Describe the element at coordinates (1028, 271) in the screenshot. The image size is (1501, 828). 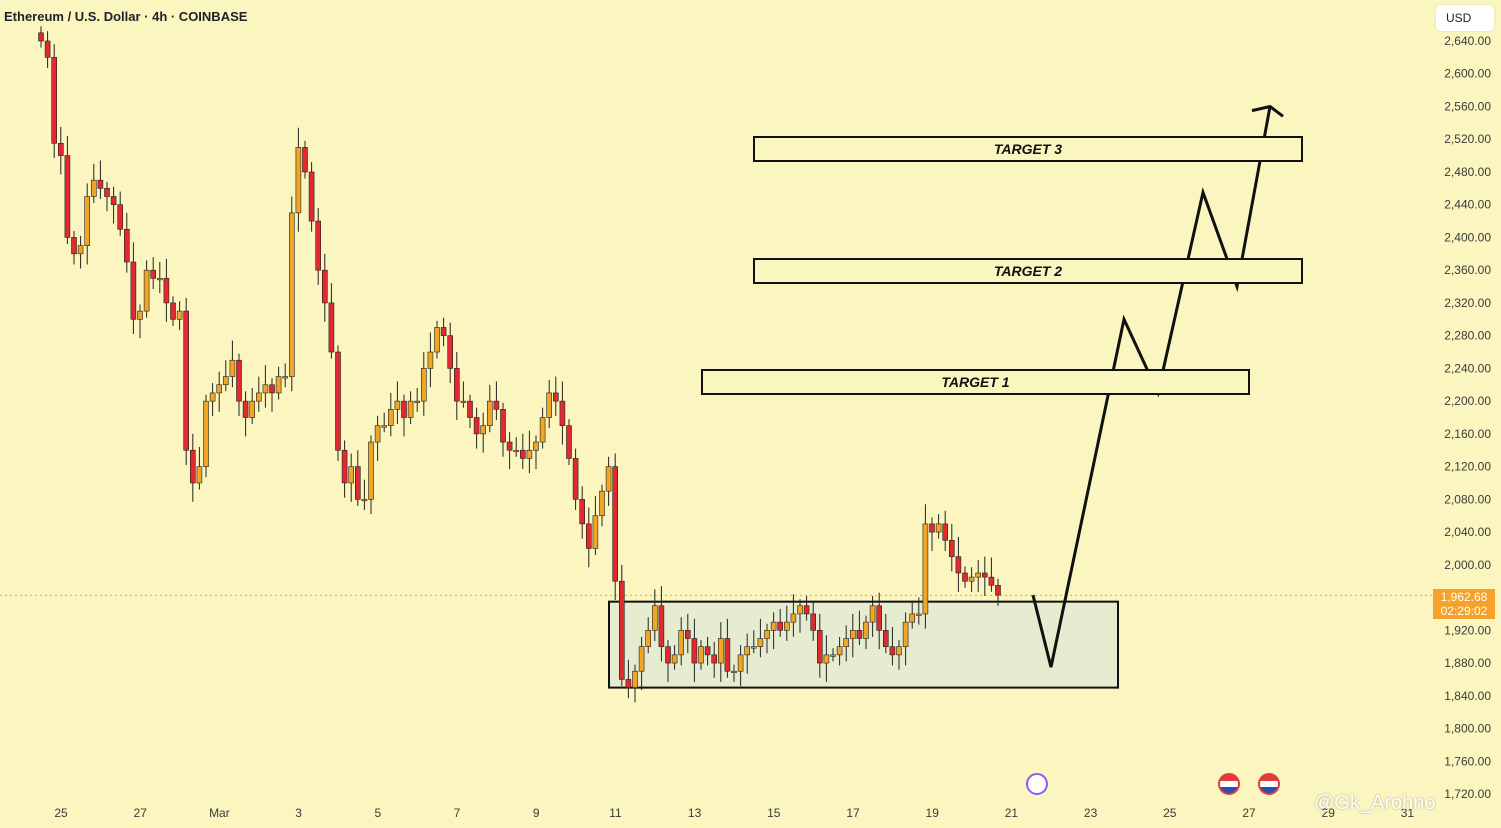
I see `target-2-box: TARGET 2` at that location.